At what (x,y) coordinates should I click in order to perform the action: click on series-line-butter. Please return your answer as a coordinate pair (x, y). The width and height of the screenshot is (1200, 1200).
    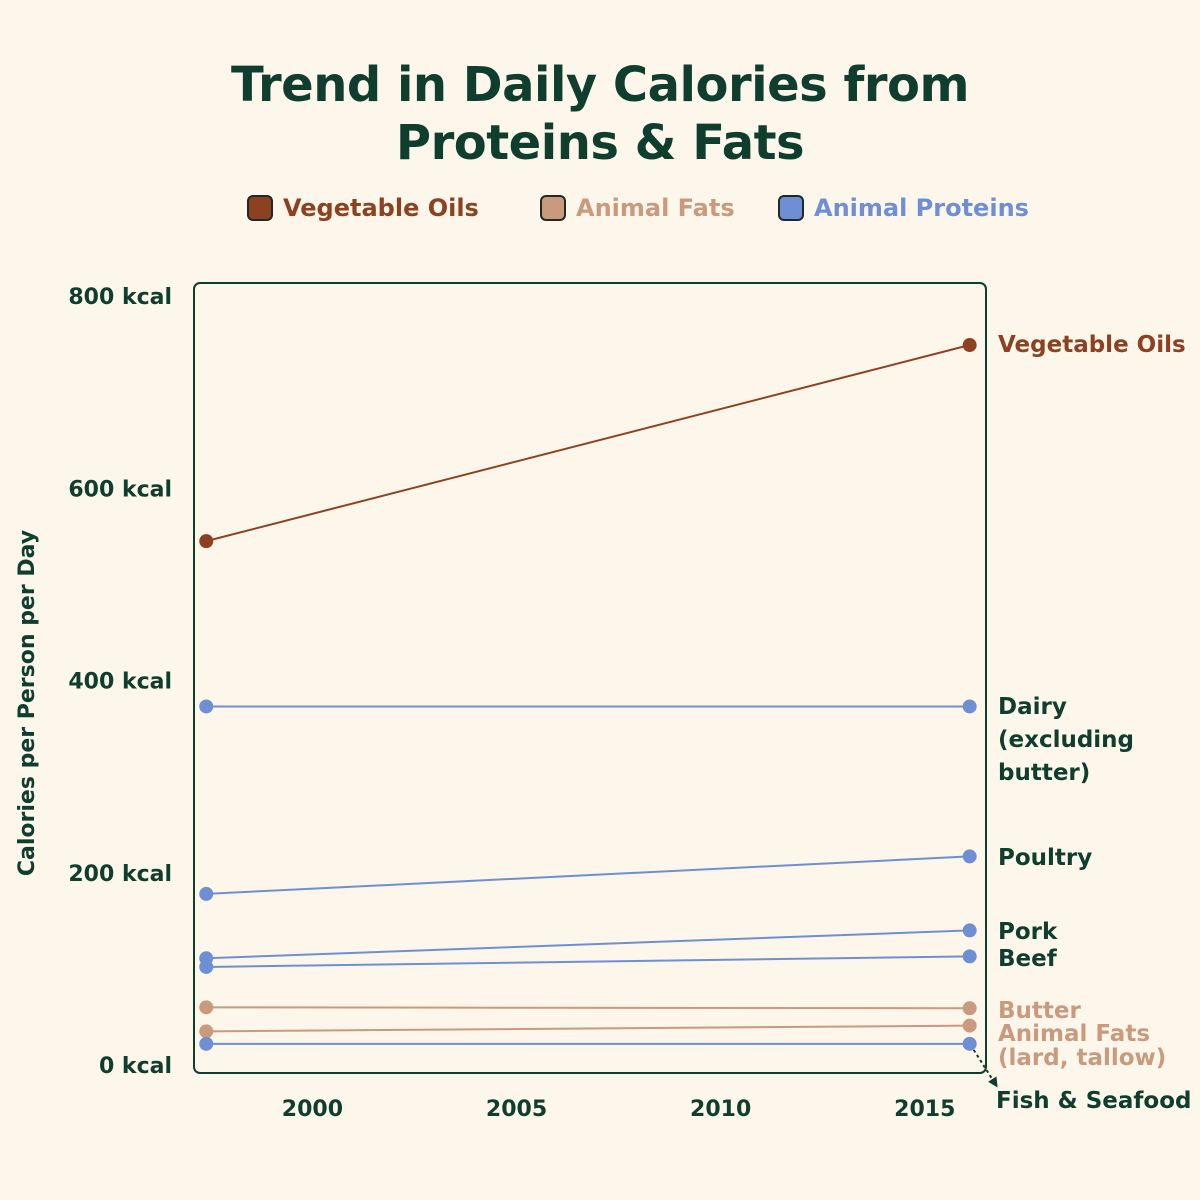
    Looking at the image, I should click on (588, 1008).